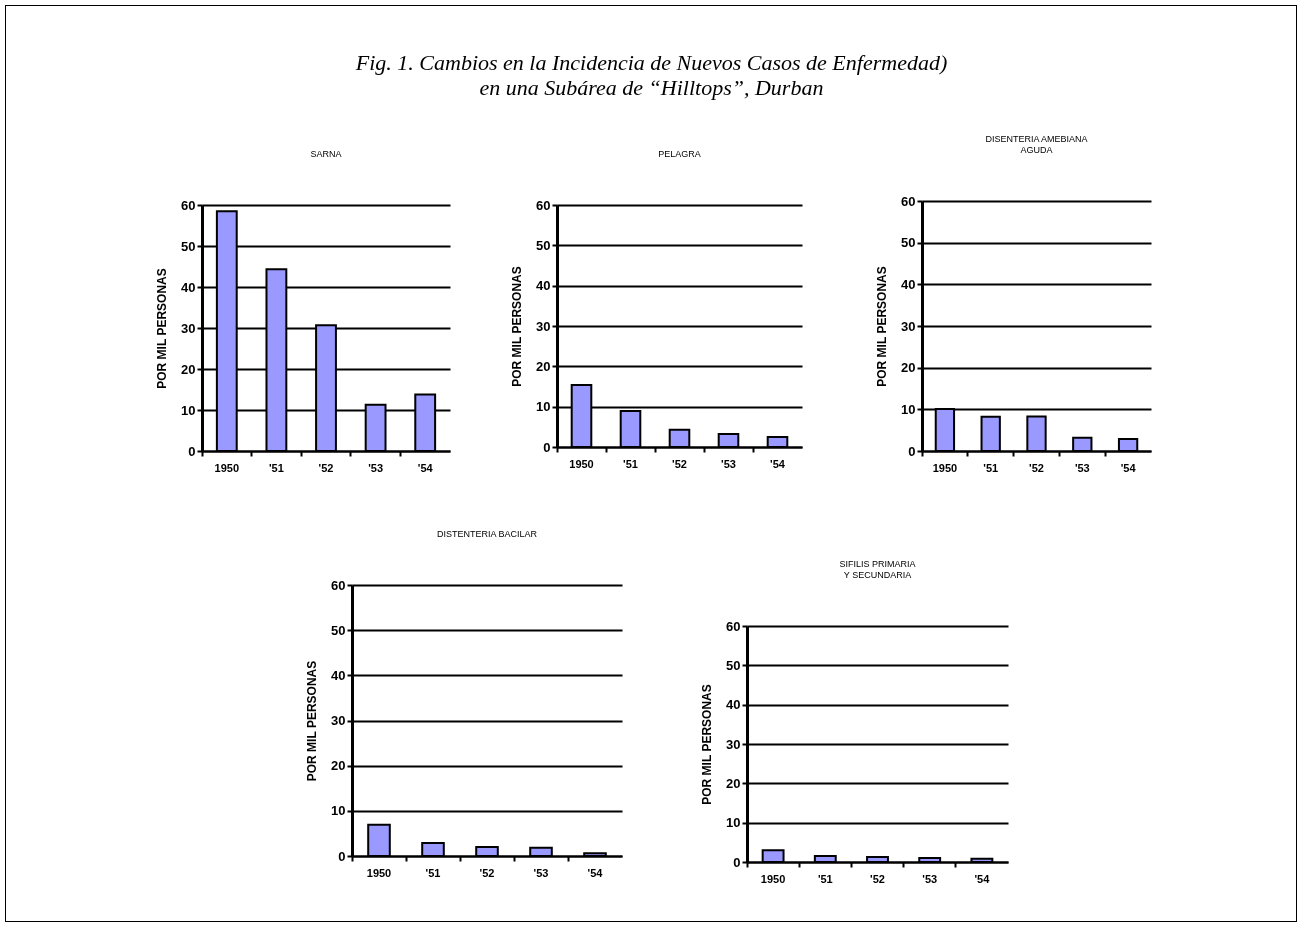 Image resolution: width=1303 pixels, height=933 pixels. I want to click on text: Fig. 1. Cambios en la Incidencia de Nuevos Casos de Enfermedad) en una Subárea de “Hilltops”, Durban, so click(651, 75).